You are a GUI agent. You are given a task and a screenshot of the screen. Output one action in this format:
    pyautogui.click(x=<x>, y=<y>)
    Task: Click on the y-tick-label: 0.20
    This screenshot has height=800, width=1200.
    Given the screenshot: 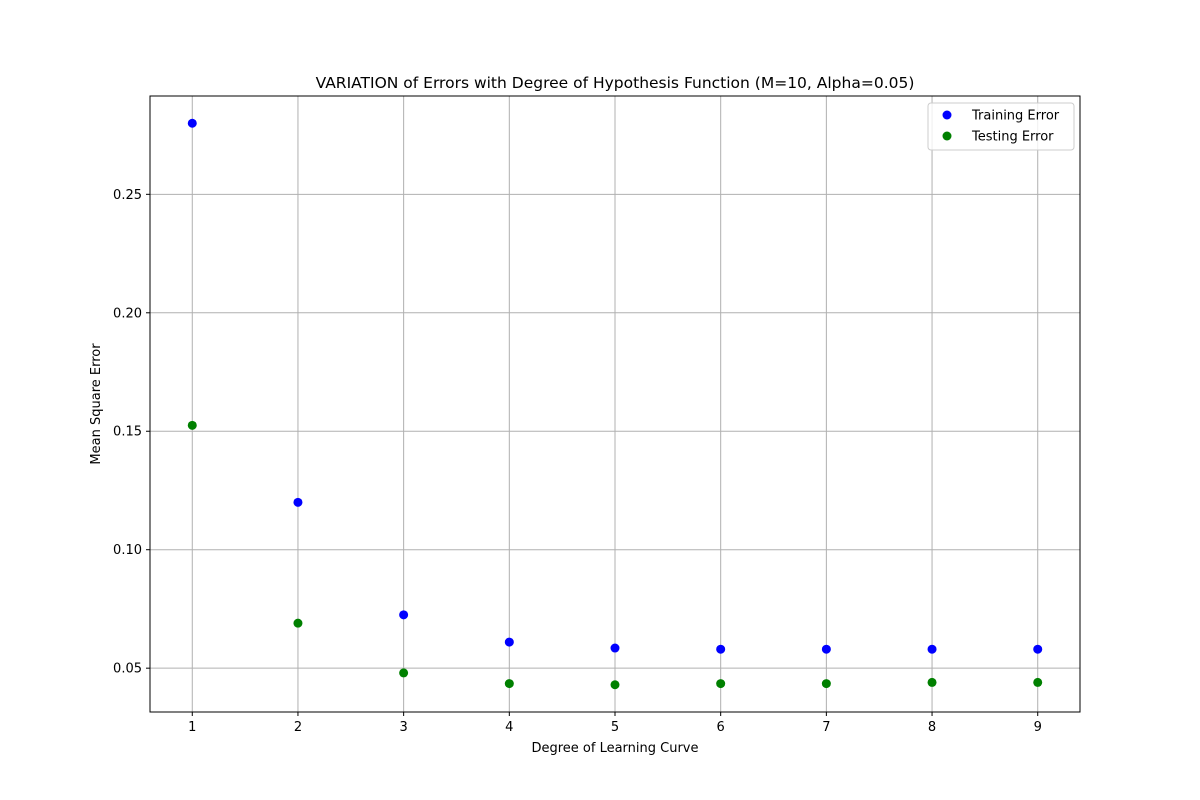 What is the action you would take?
    pyautogui.click(x=127, y=313)
    